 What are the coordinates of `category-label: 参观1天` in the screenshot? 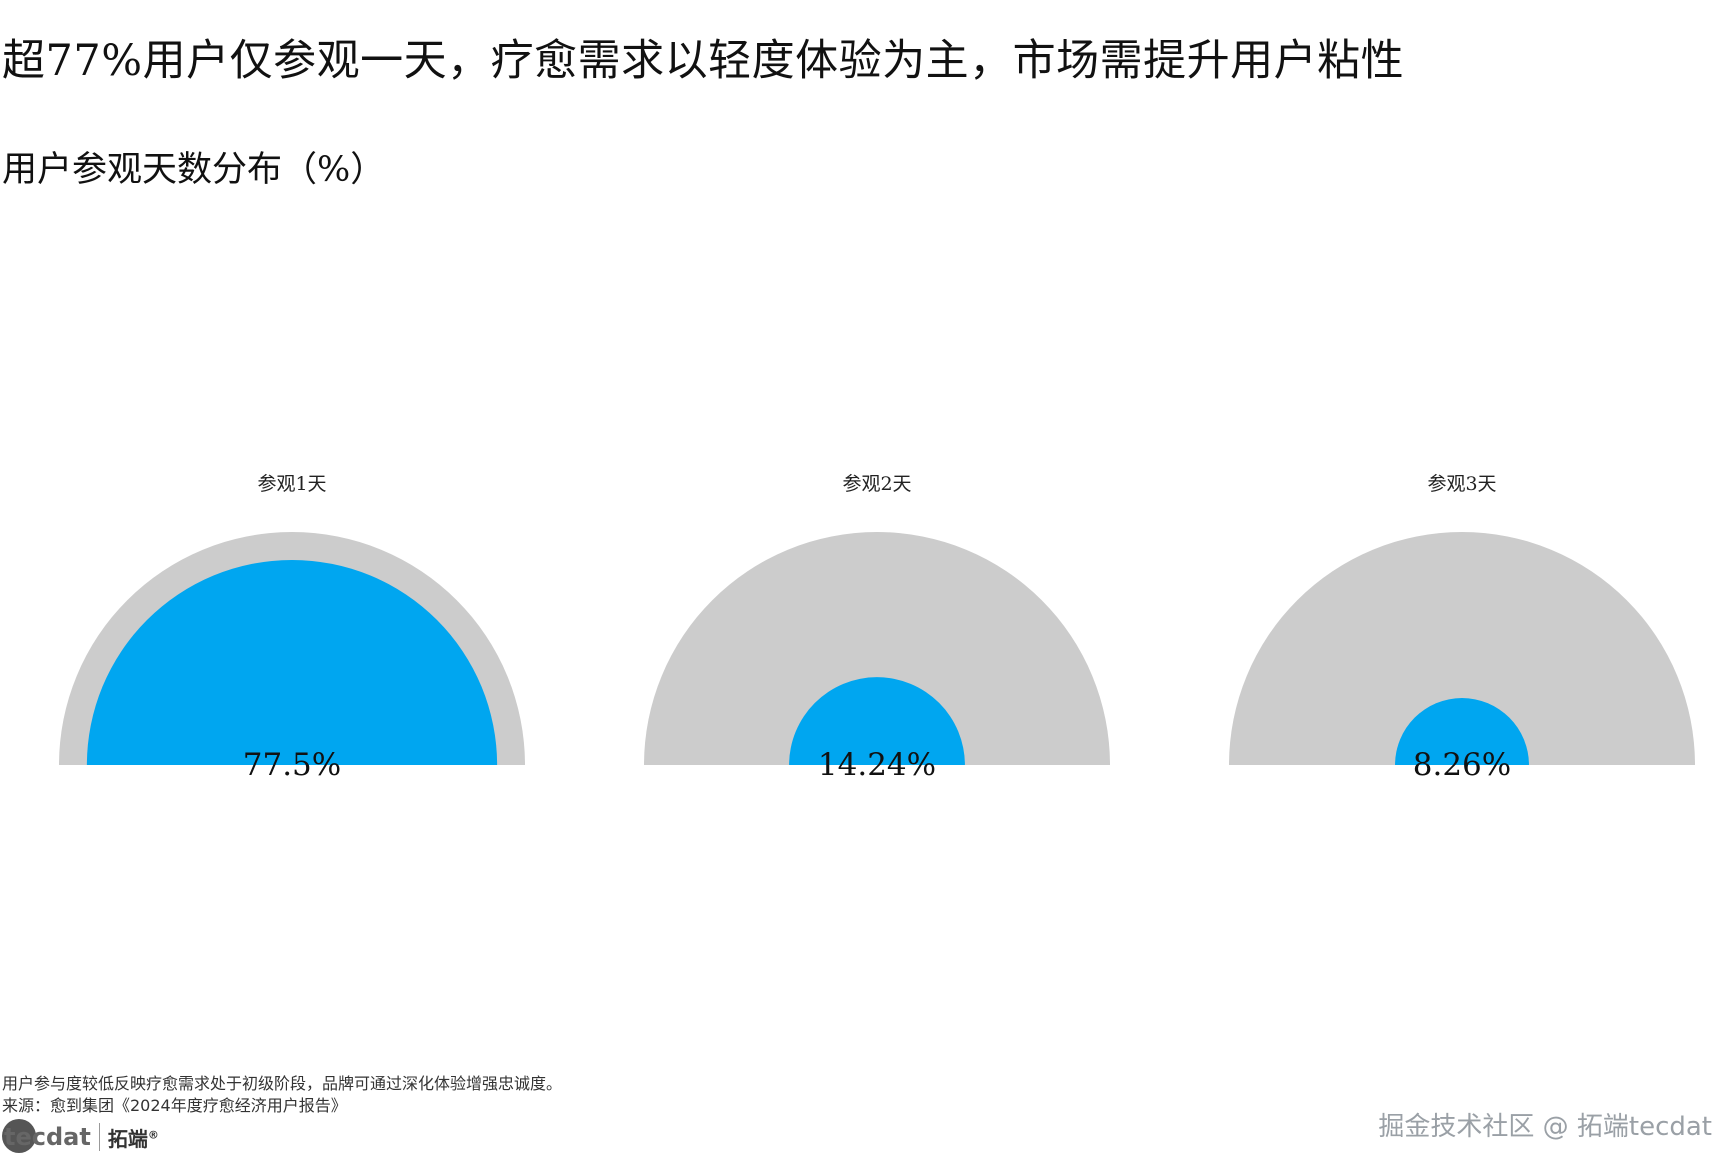 It's located at (291, 484).